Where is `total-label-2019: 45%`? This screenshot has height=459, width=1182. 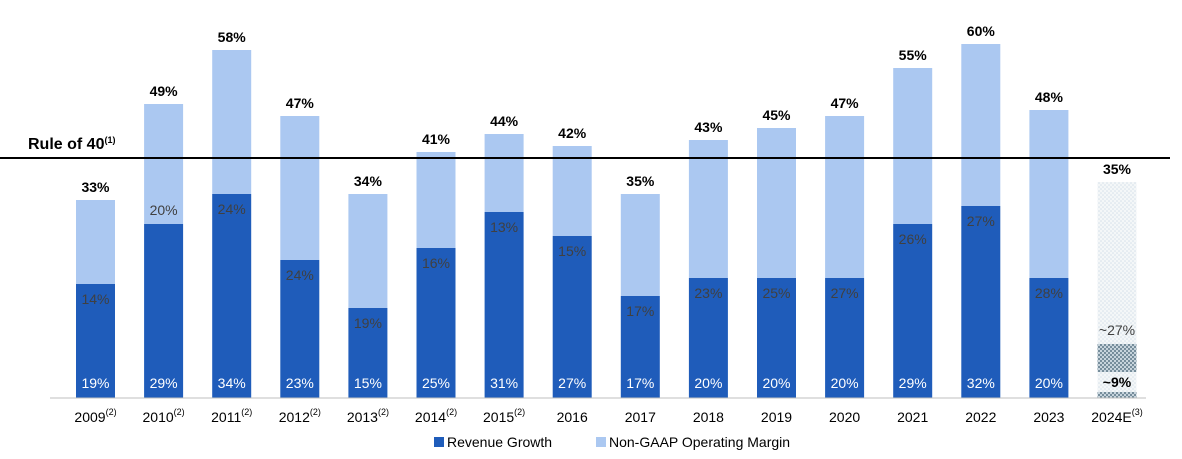 total-label-2019: 45% is located at coordinates (776, 115).